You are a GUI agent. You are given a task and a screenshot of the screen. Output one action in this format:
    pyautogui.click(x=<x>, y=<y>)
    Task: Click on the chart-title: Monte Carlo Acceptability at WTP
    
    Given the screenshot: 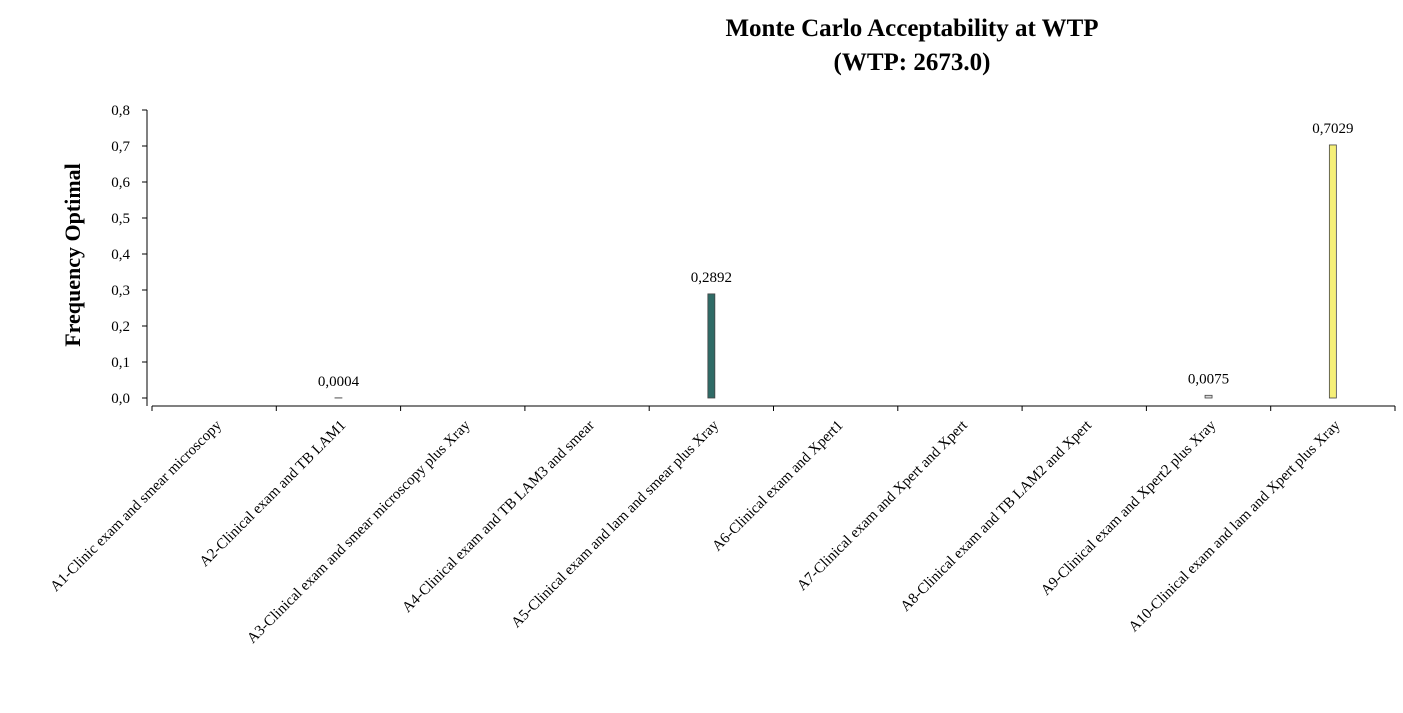 What is the action you would take?
    pyautogui.click(x=911, y=28)
    